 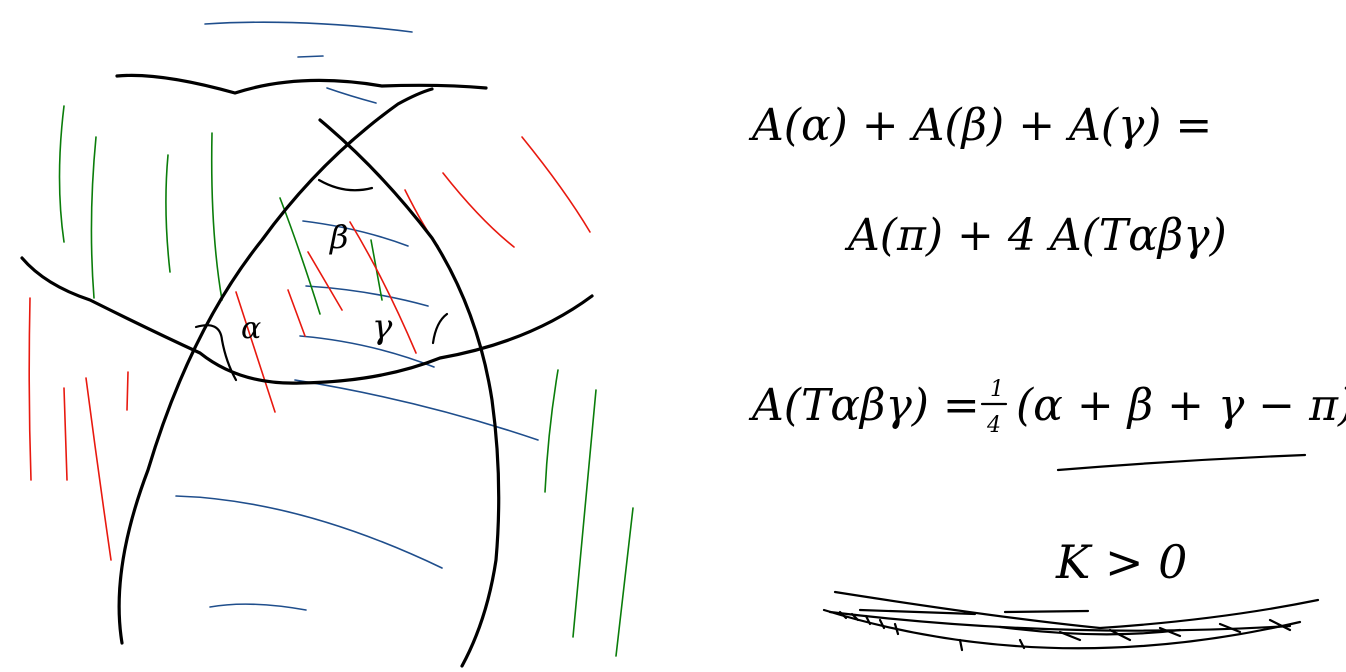 I want to click on gamma-label: γ, so click(x=382, y=327).